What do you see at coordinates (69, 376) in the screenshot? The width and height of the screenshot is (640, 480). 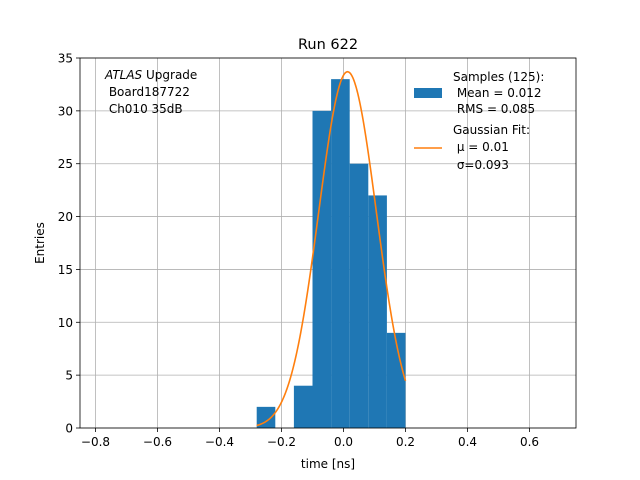 I see `y-tick-label-1: 5` at bounding box center [69, 376].